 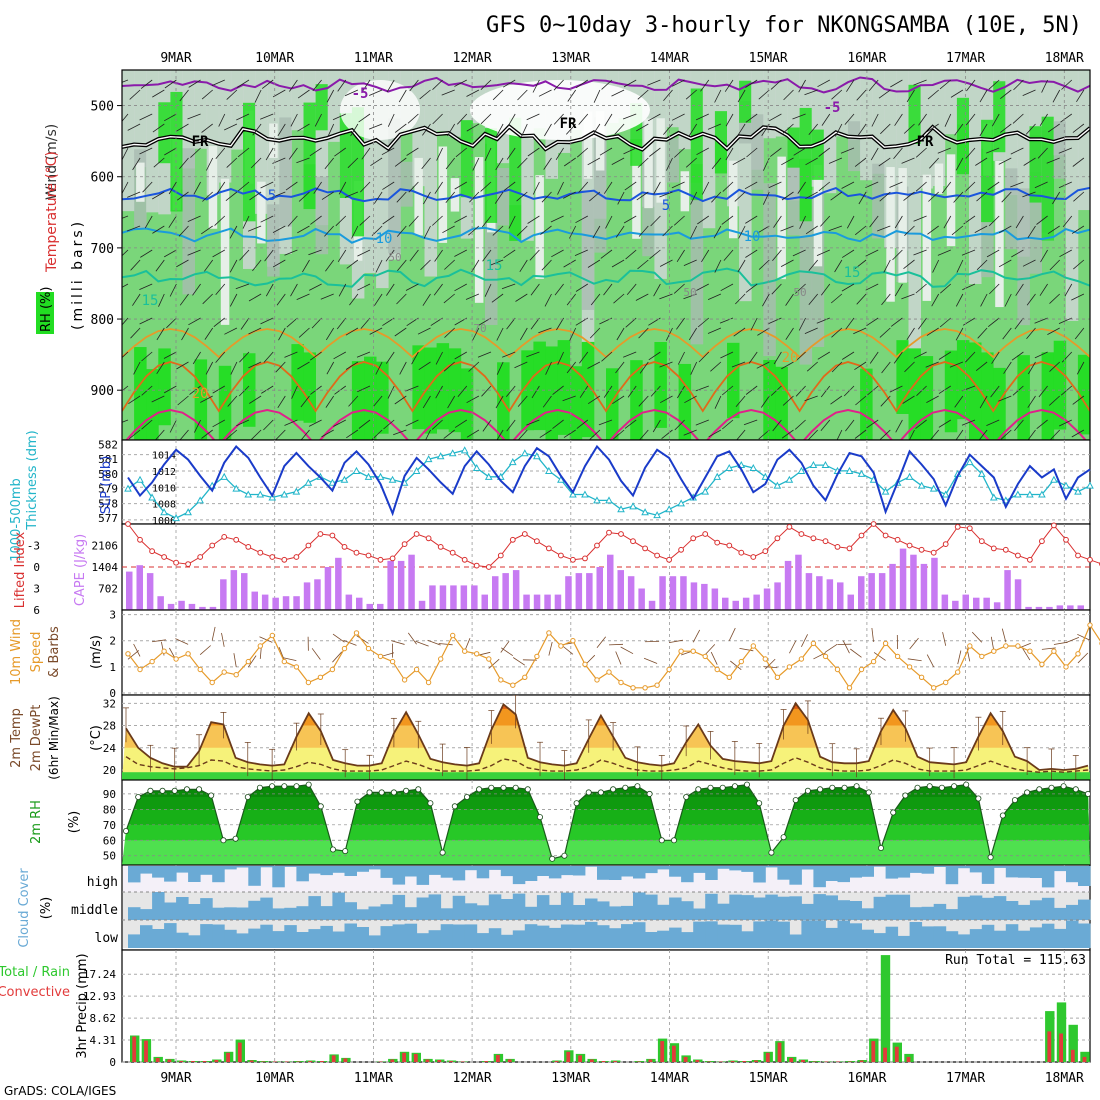 I want to click on thickness-point, so click(x=777, y=485).